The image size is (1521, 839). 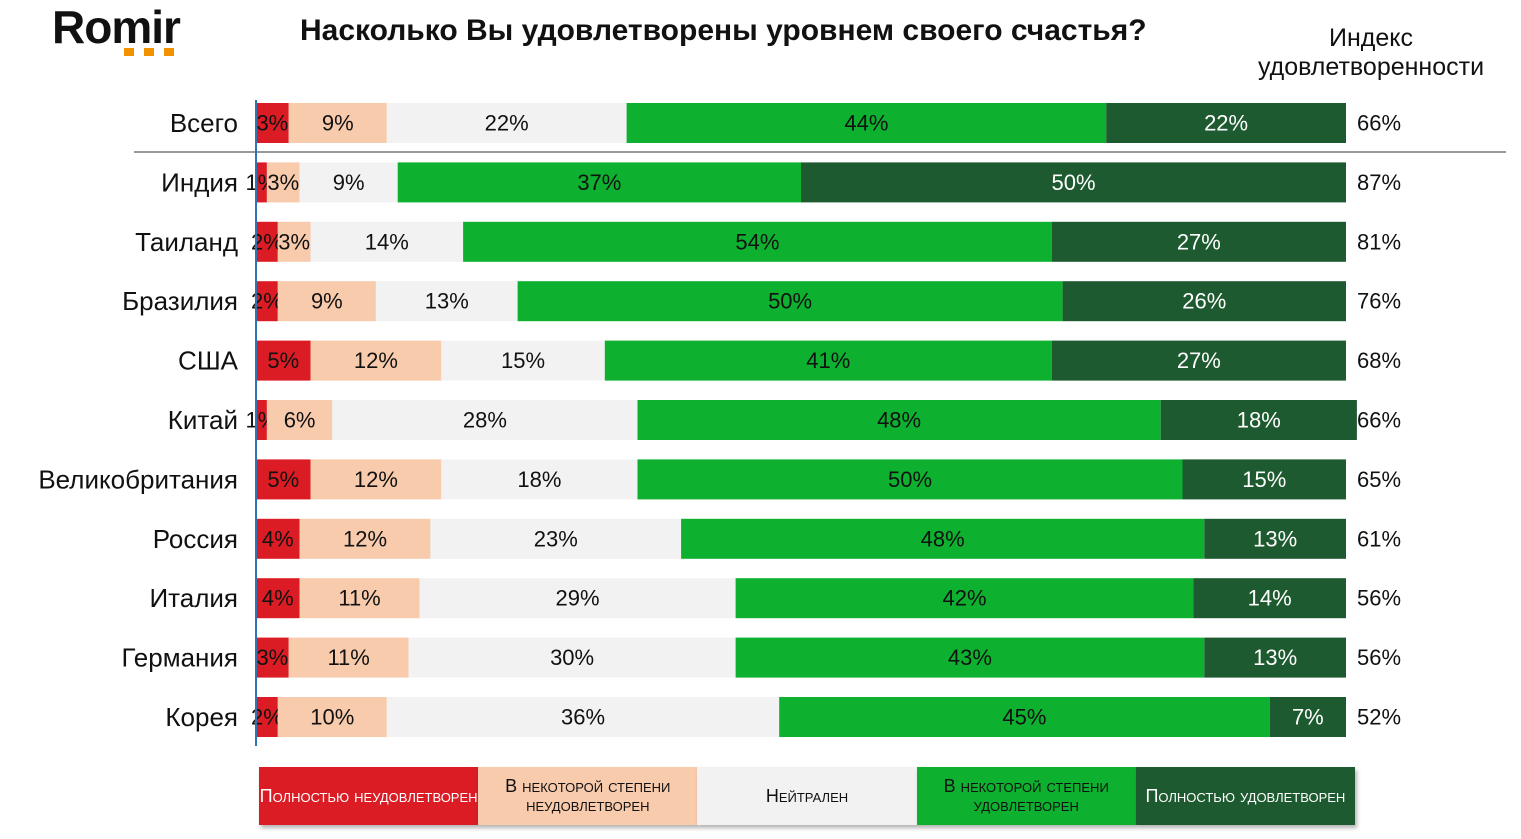 I want to click on value-label: 45%, so click(x=1024, y=717).